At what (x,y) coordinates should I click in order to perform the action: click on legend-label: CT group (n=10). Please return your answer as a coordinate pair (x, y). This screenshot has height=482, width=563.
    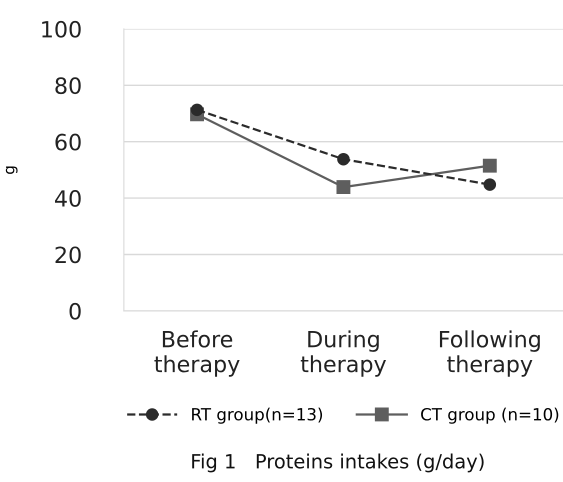
    Looking at the image, I should click on (489, 416).